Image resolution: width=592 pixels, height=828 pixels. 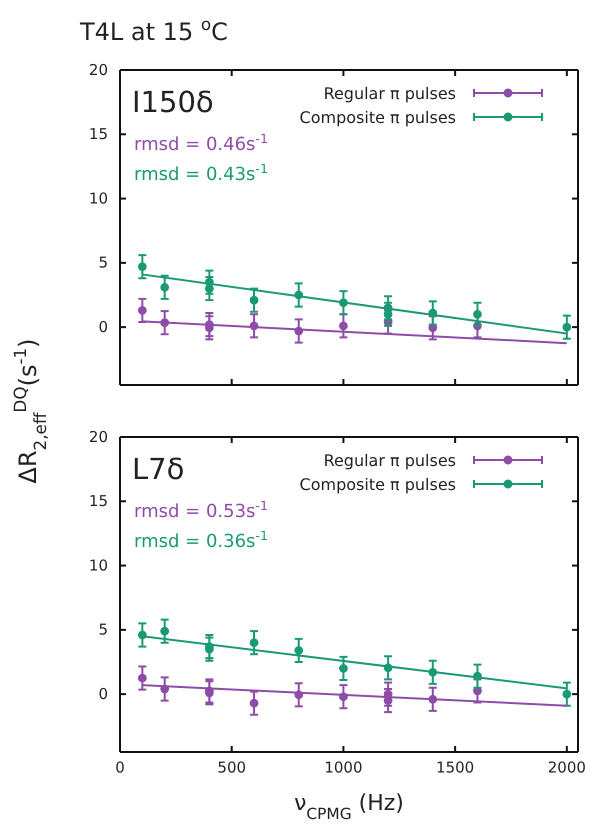 I want to click on x-tick-label: 1500, so click(x=455, y=767).